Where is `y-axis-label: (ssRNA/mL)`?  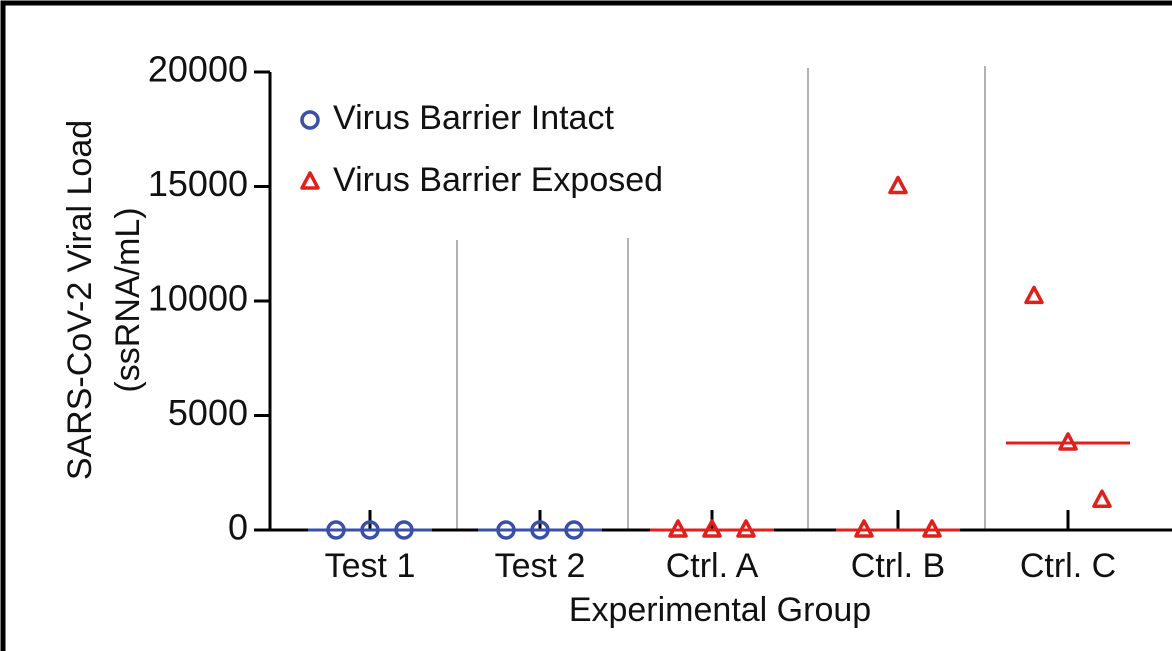 y-axis-label: (ssRNA/mL) is located at coordinates (128, 299).